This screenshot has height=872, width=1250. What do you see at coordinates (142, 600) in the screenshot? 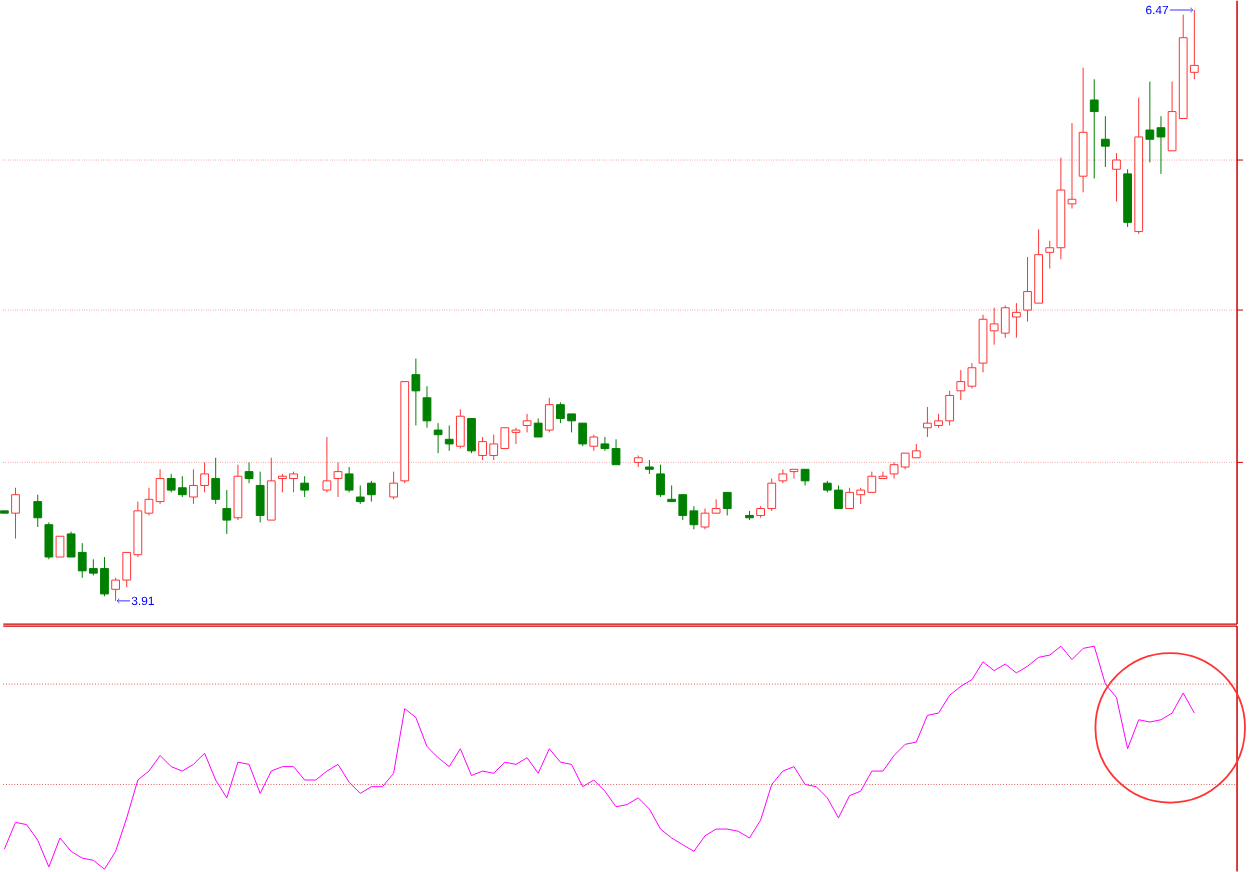
I see `annotation: 3.91` at bounding box center [142, 600].